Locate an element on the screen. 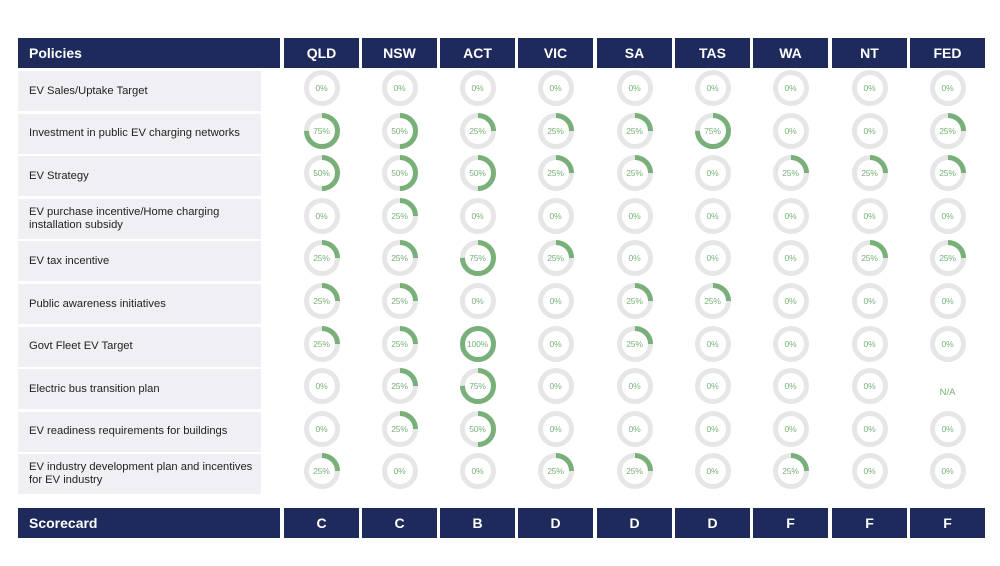  percent-label: 50% is located at coordinates (321, 173).